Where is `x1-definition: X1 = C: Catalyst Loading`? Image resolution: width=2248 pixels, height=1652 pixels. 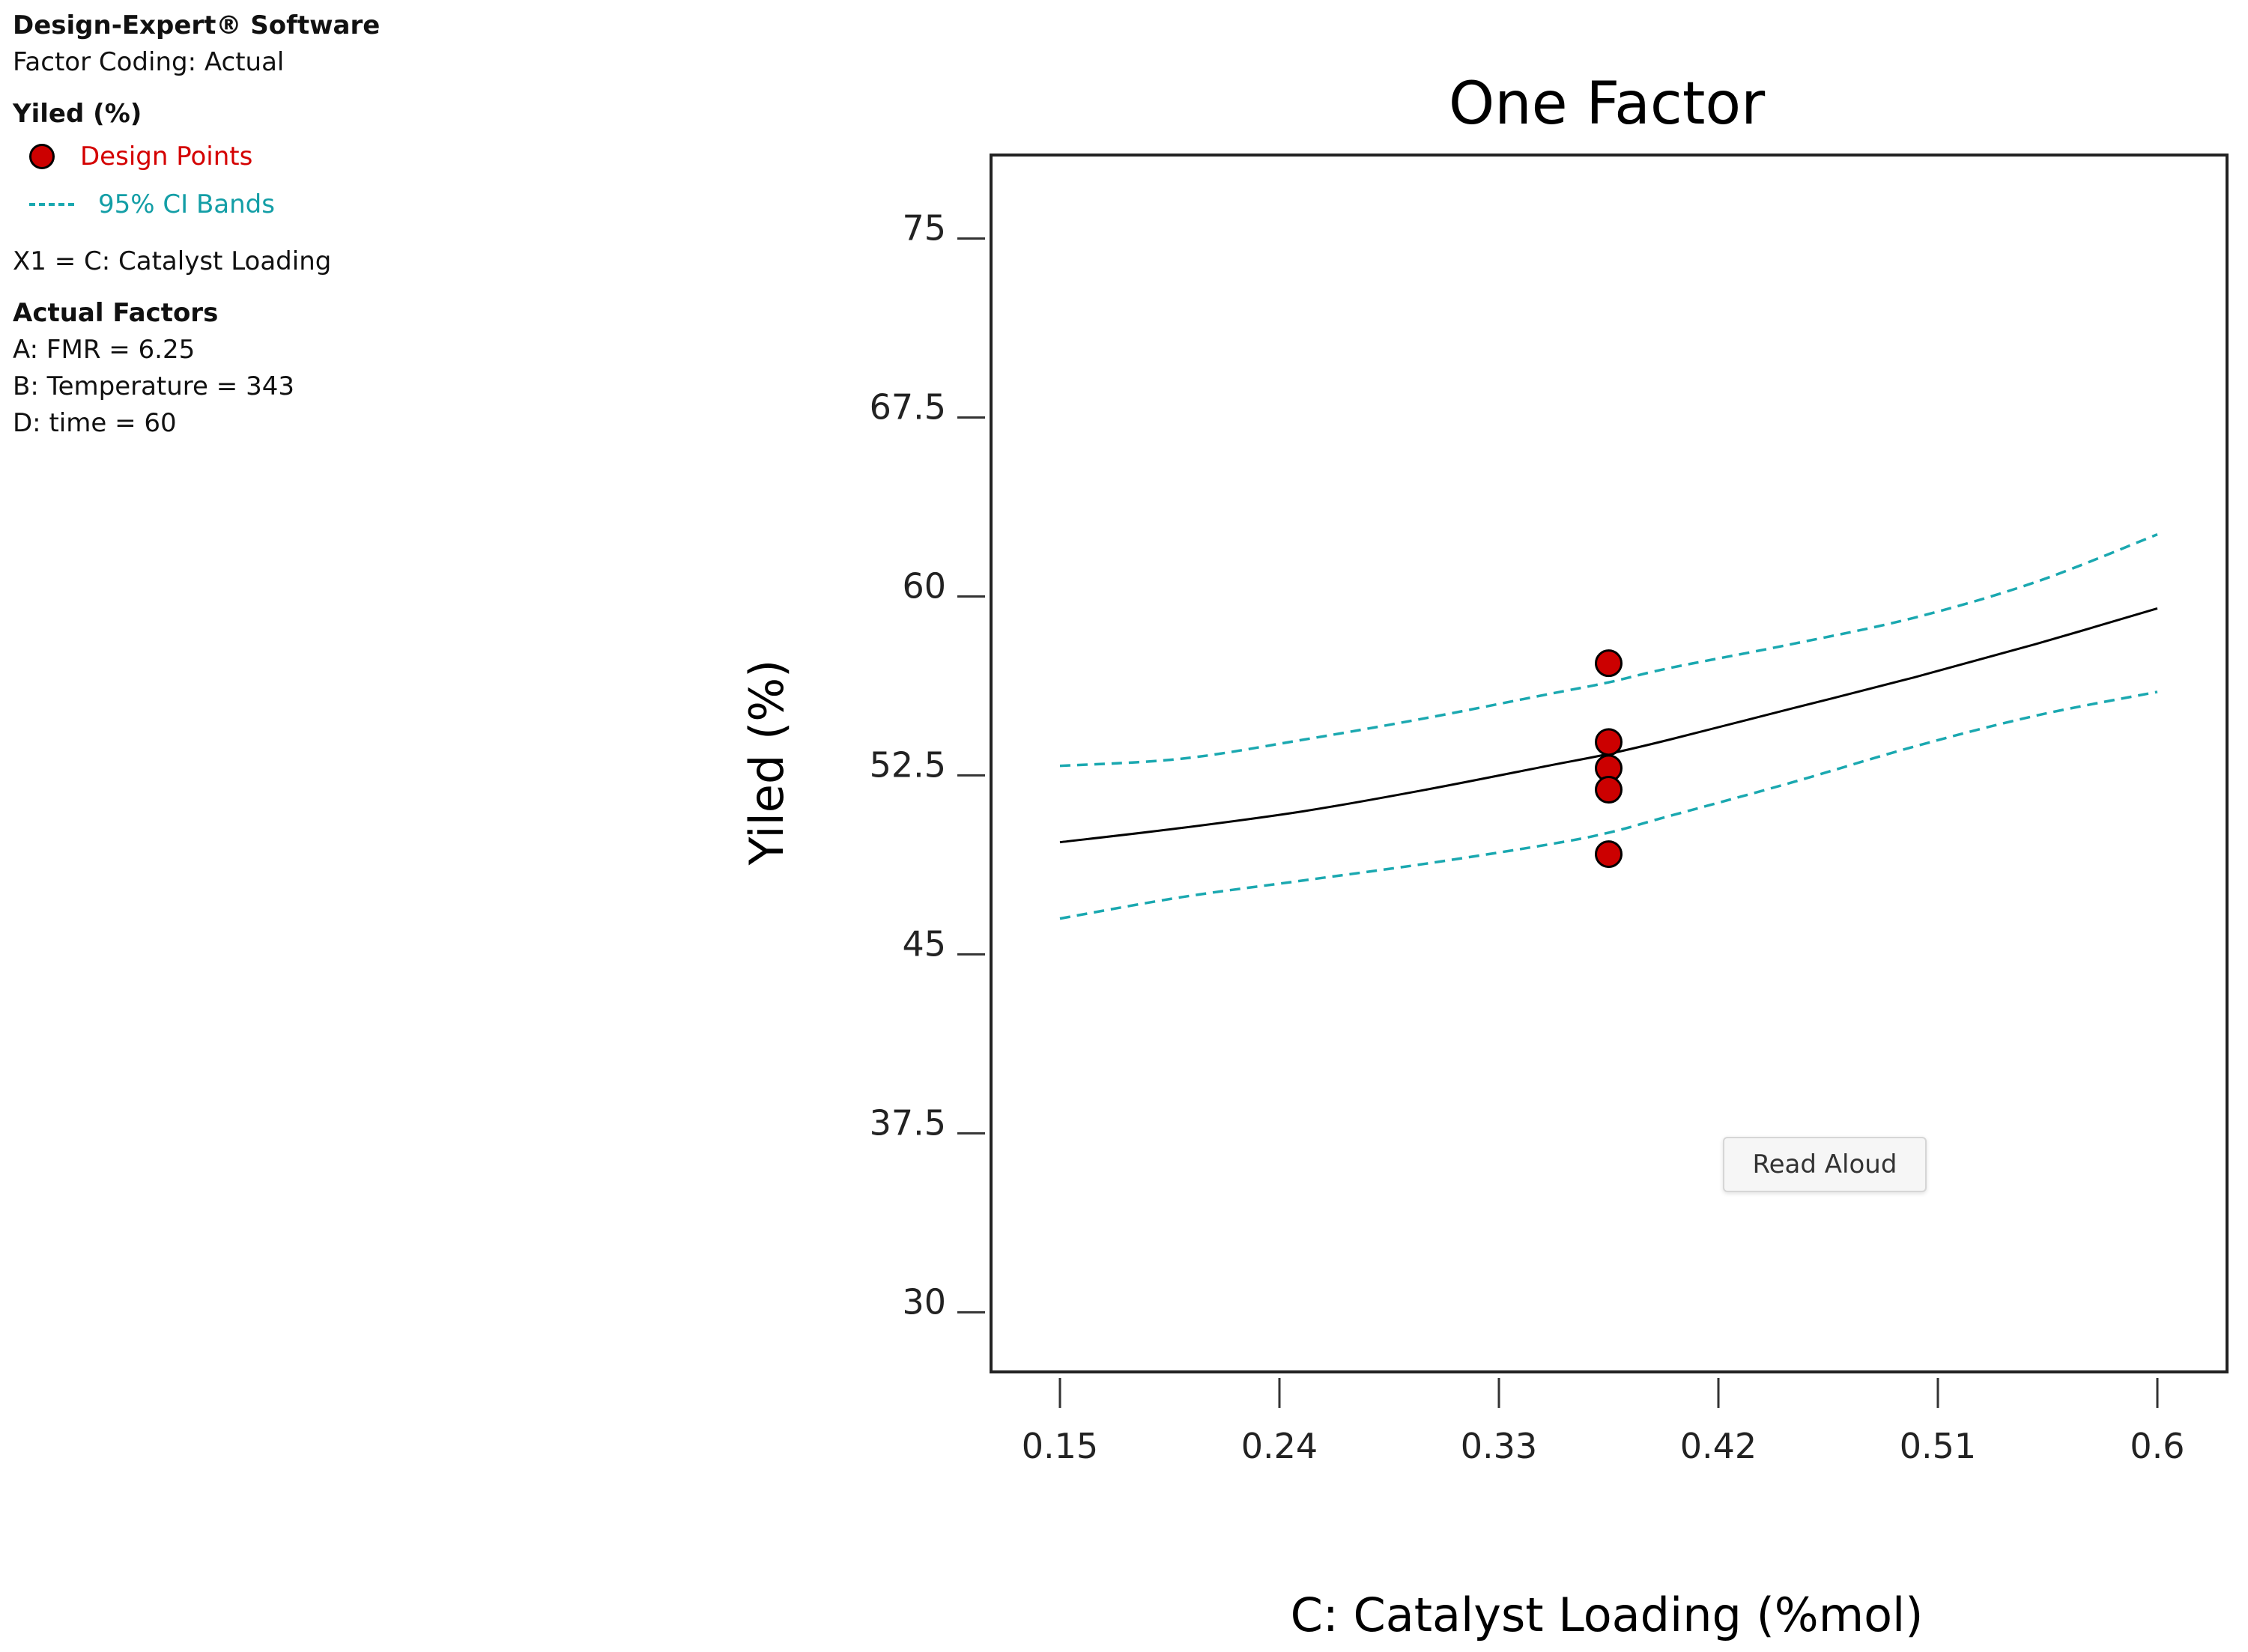
x1-definition: X1 = C: Catalyst Loading is located at coordinates (172, 261).